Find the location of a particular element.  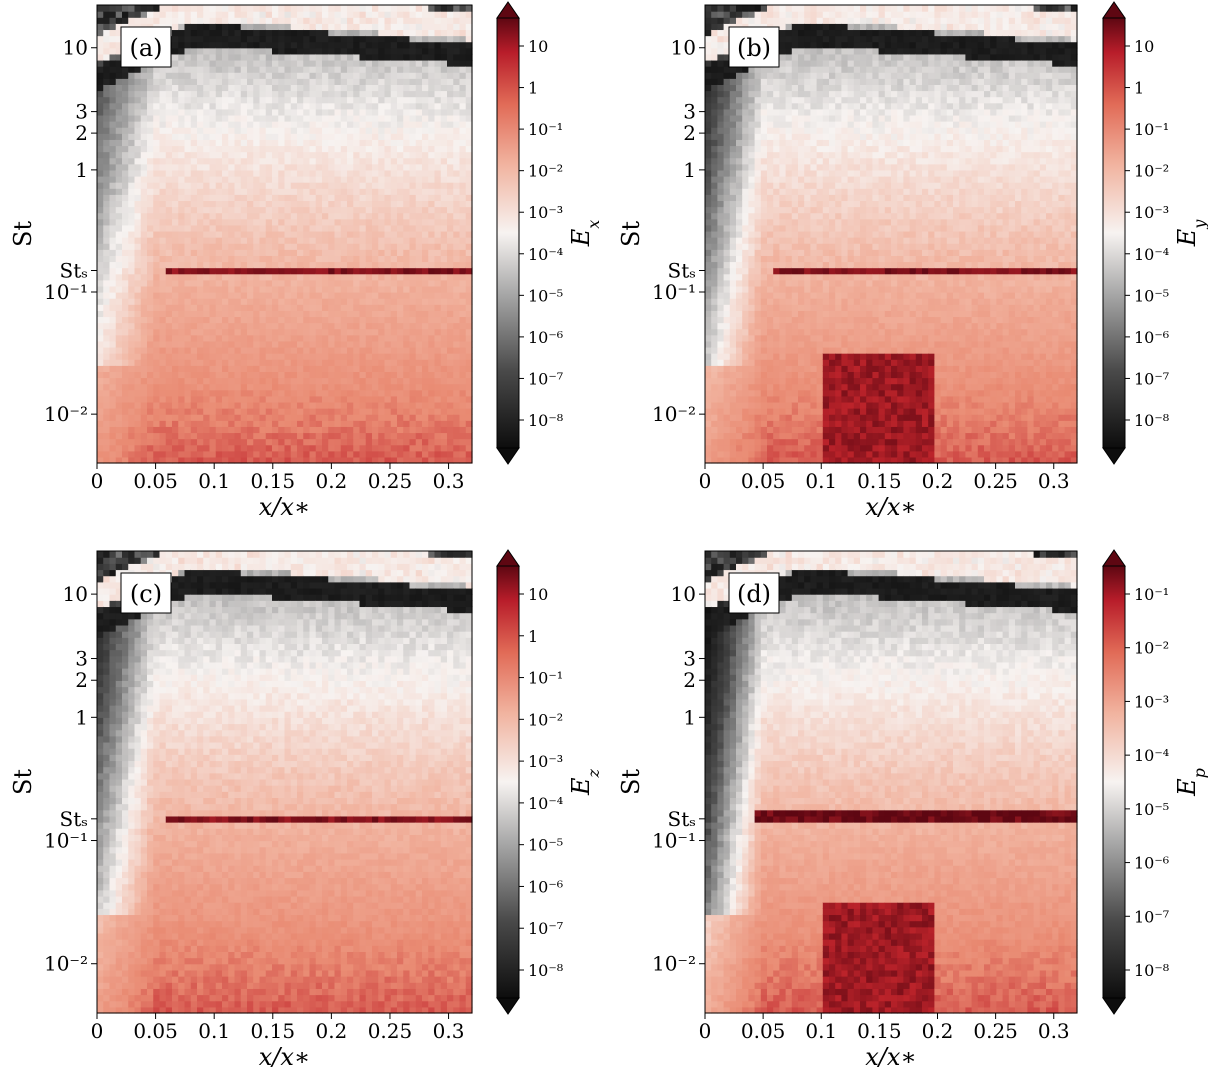

y-tick-label: 1 is located at coordinates (81, 170).